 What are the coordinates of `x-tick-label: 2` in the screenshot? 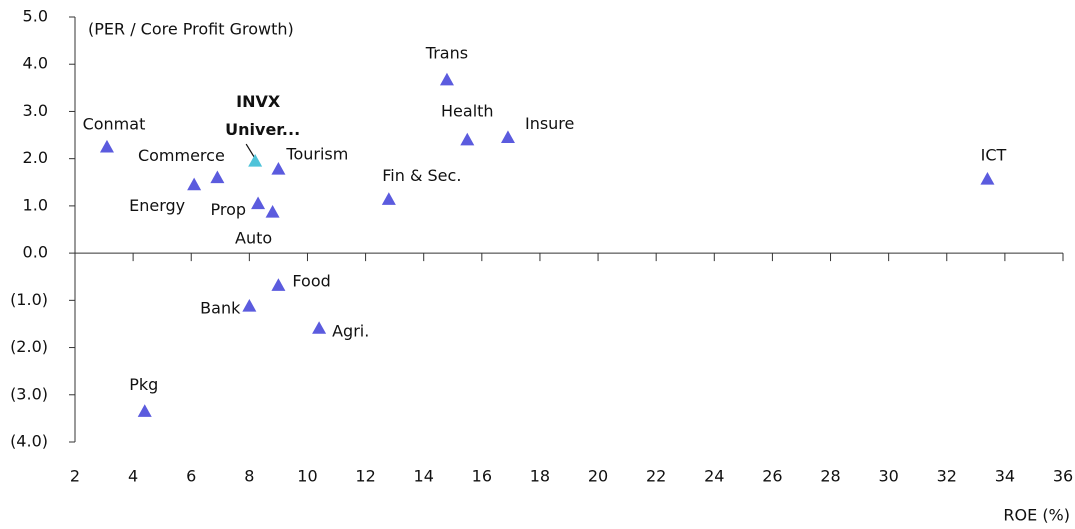 It's located at (75, 476).